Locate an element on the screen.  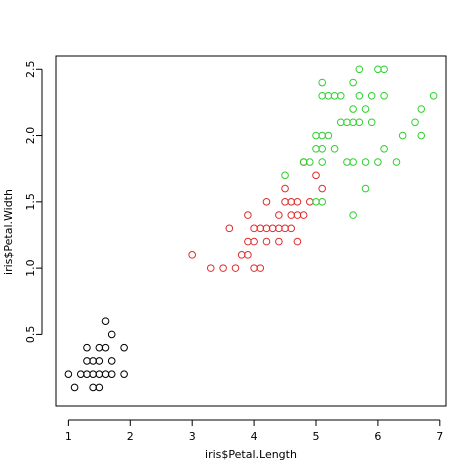
x-axis: 1 2 3 4 5 6 7 is located at coordinates (254, 431).